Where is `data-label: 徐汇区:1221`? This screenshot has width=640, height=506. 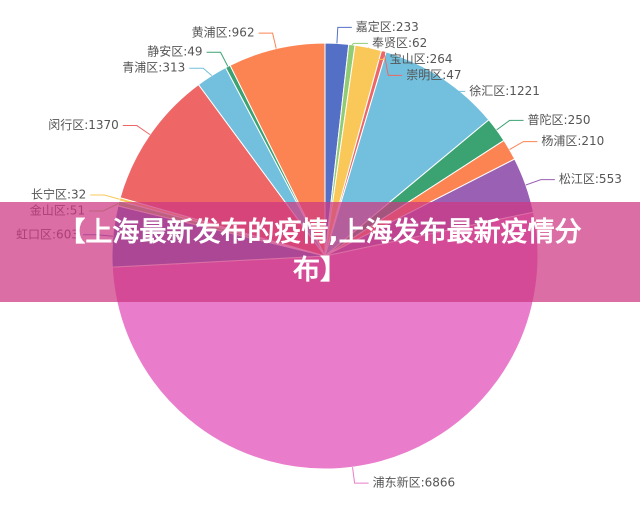
data-label: 徐汇区:1221 is located at coordinates (504, 90).